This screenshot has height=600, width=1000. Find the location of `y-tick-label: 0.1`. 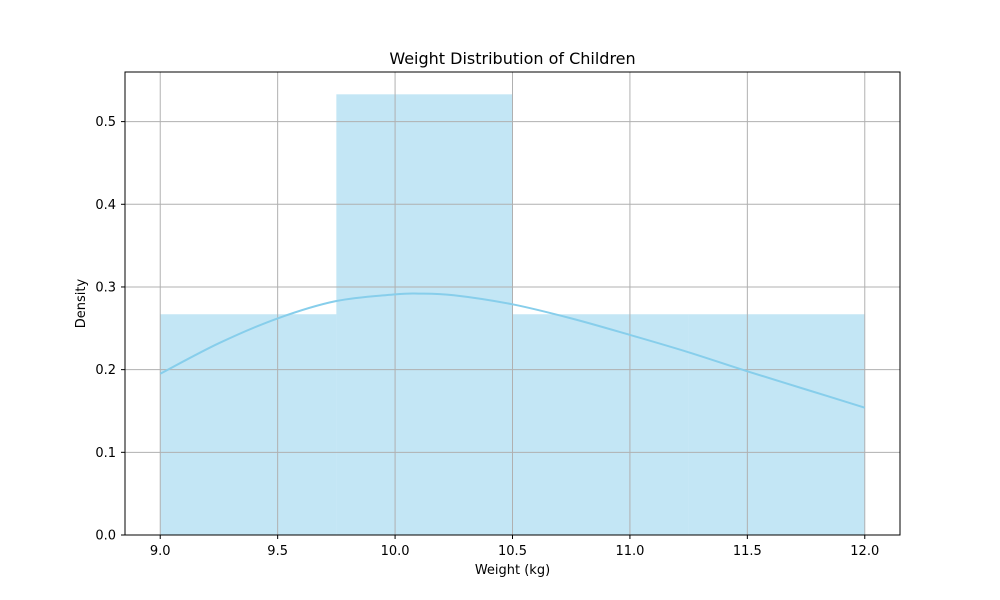

y-tick-label: 0.1 is located at coordinates (105, 453).